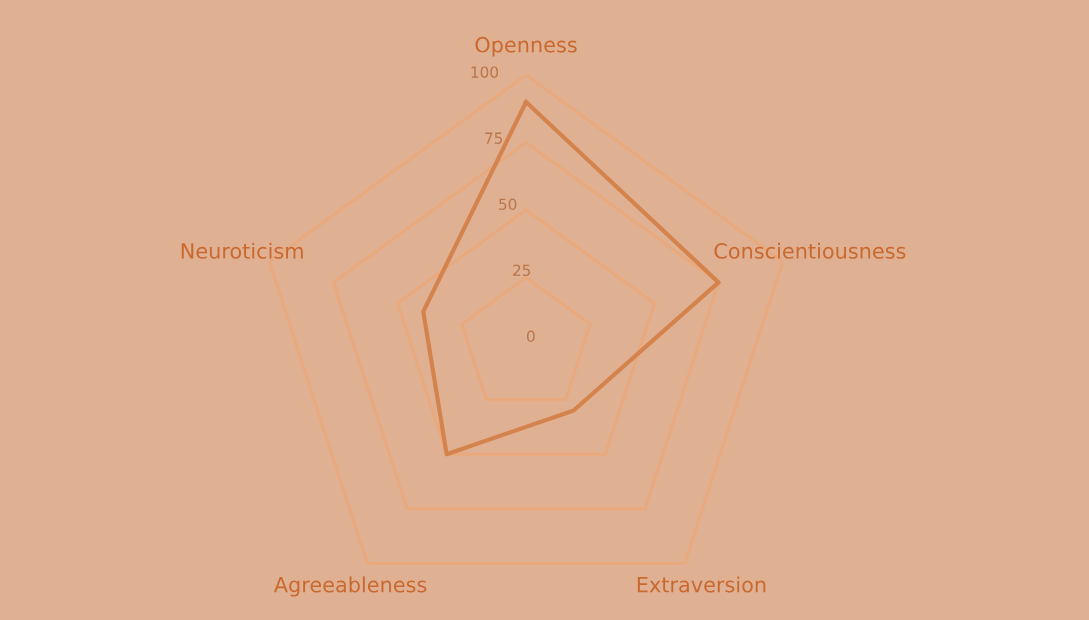 The width and height of the screenshot is (1089, 620). Describe the element at coordinates (531, 336) in the screenshot. I see `y-tick-label: 0` at that location.